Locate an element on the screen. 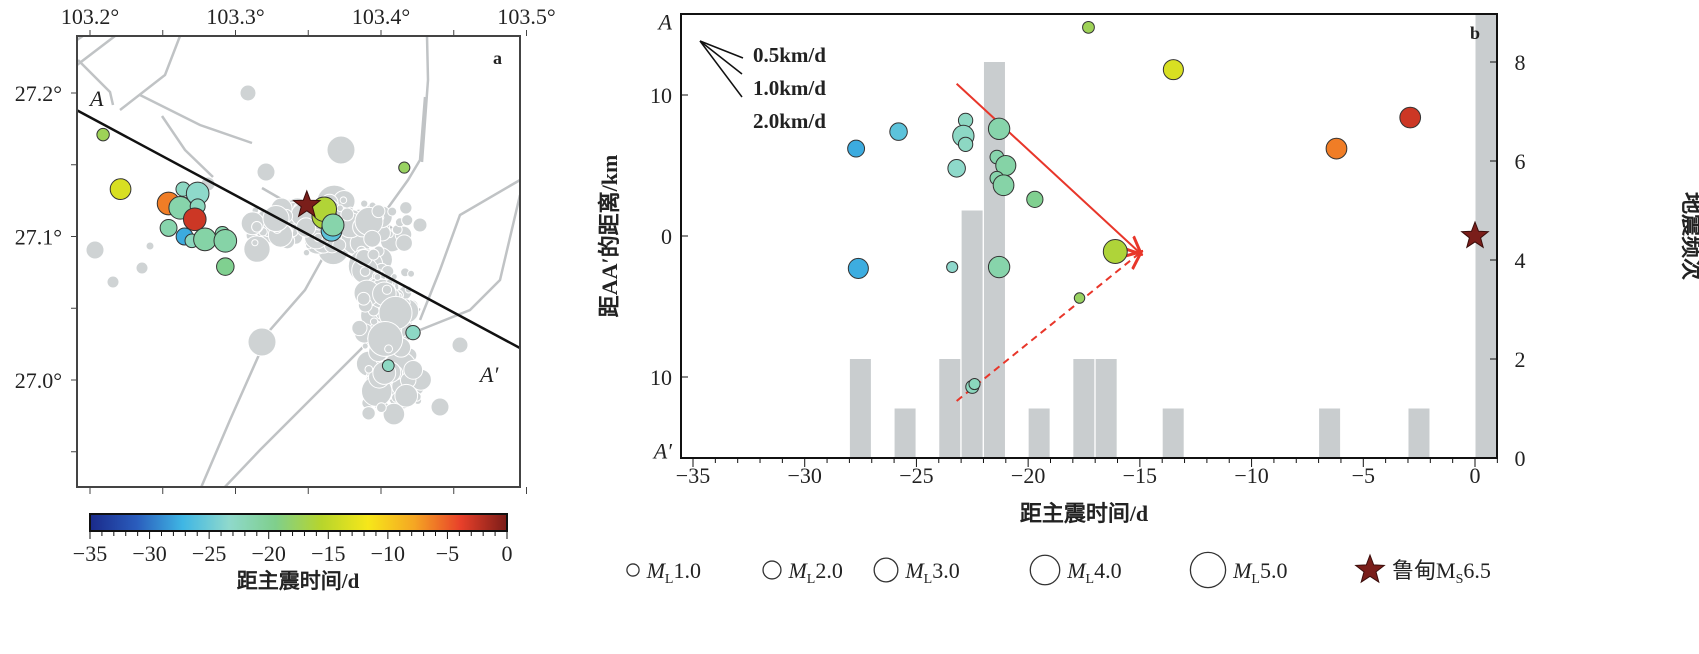  legend-label: ML1.0 is located at coordinates (673, 572).